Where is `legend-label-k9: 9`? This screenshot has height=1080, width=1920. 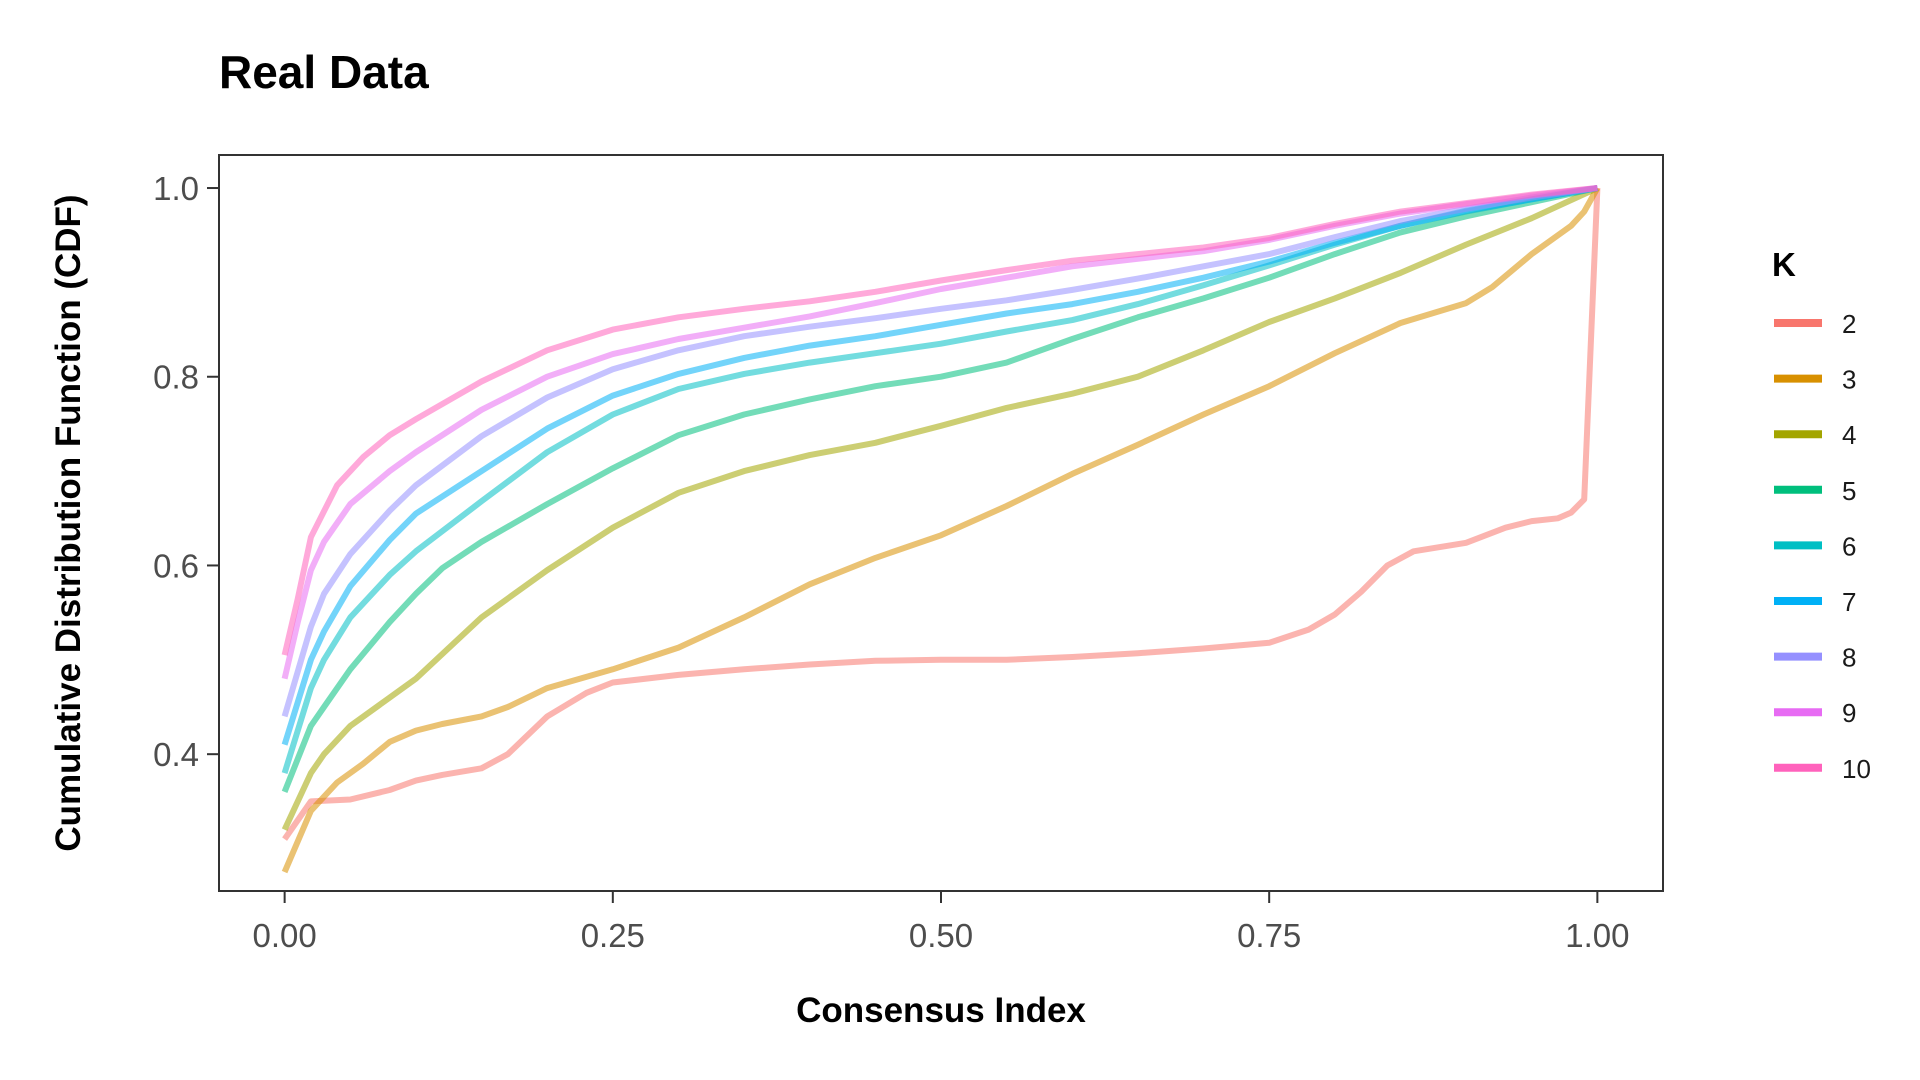 legend-label-k9: 9 is located at coordinates (1849, 713).